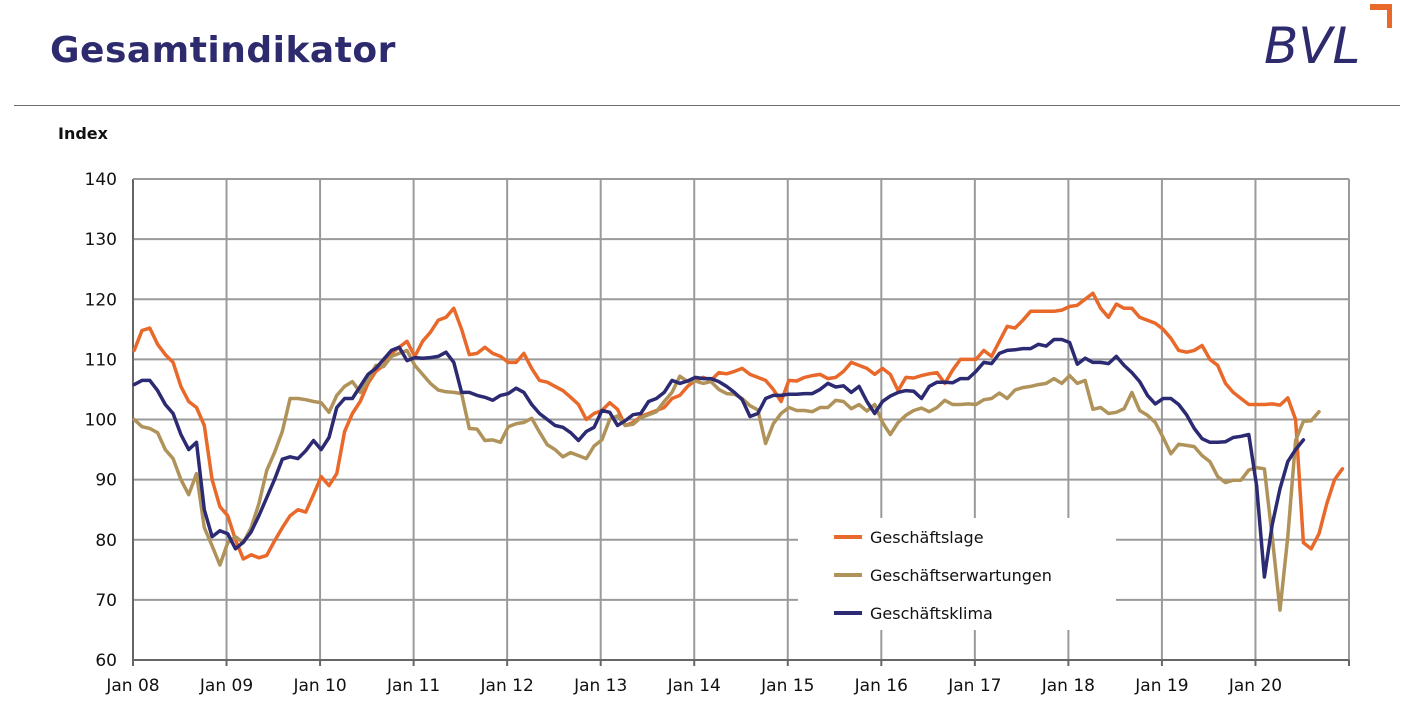  I want to click on x-tick-label: Jan 18, so click(1068, 686).